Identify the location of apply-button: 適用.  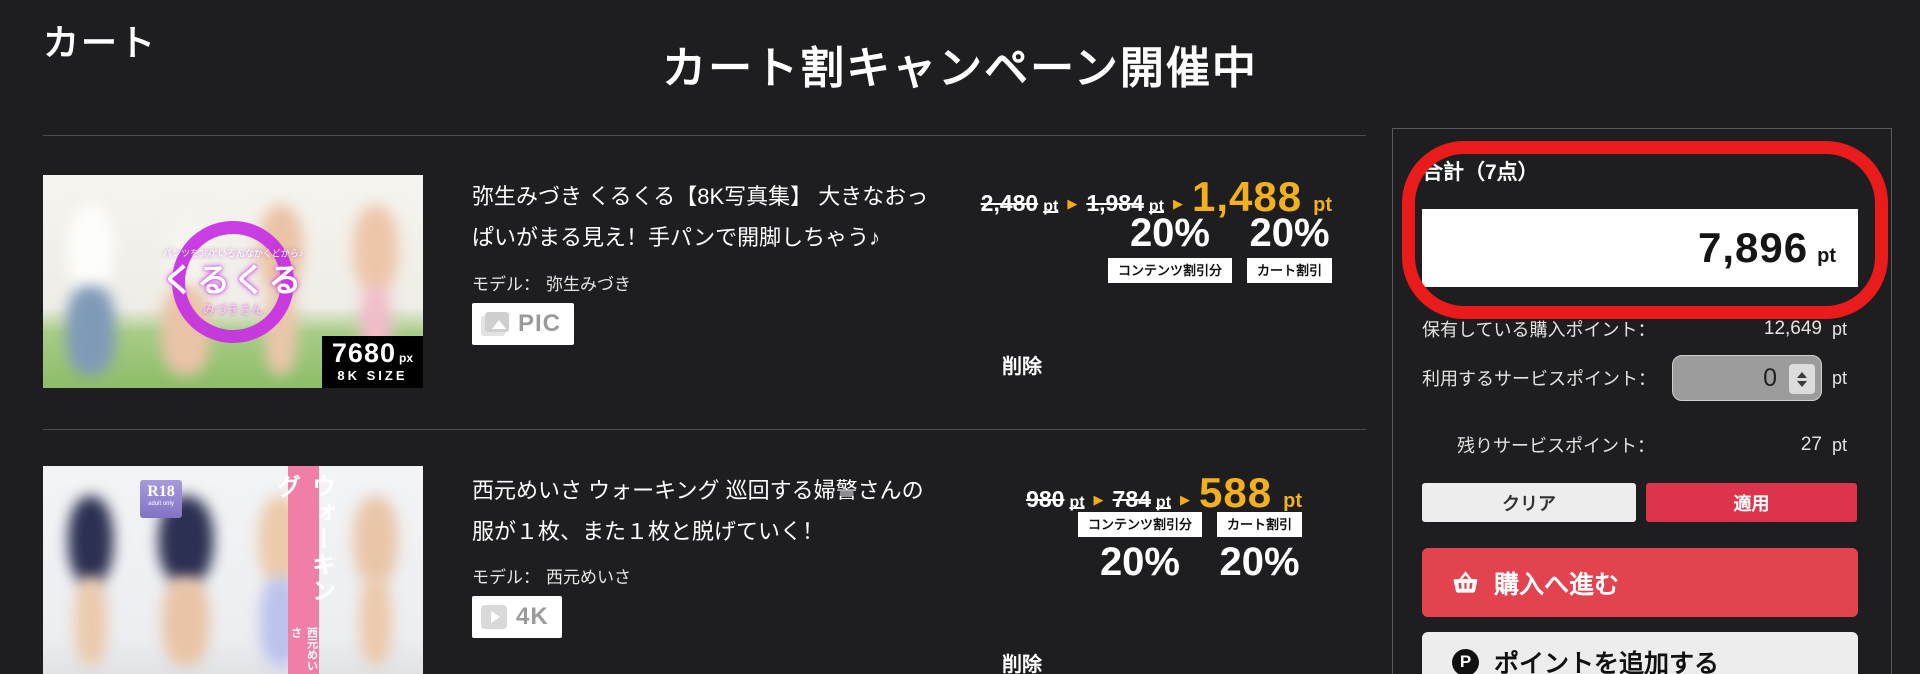
(1751, 502).